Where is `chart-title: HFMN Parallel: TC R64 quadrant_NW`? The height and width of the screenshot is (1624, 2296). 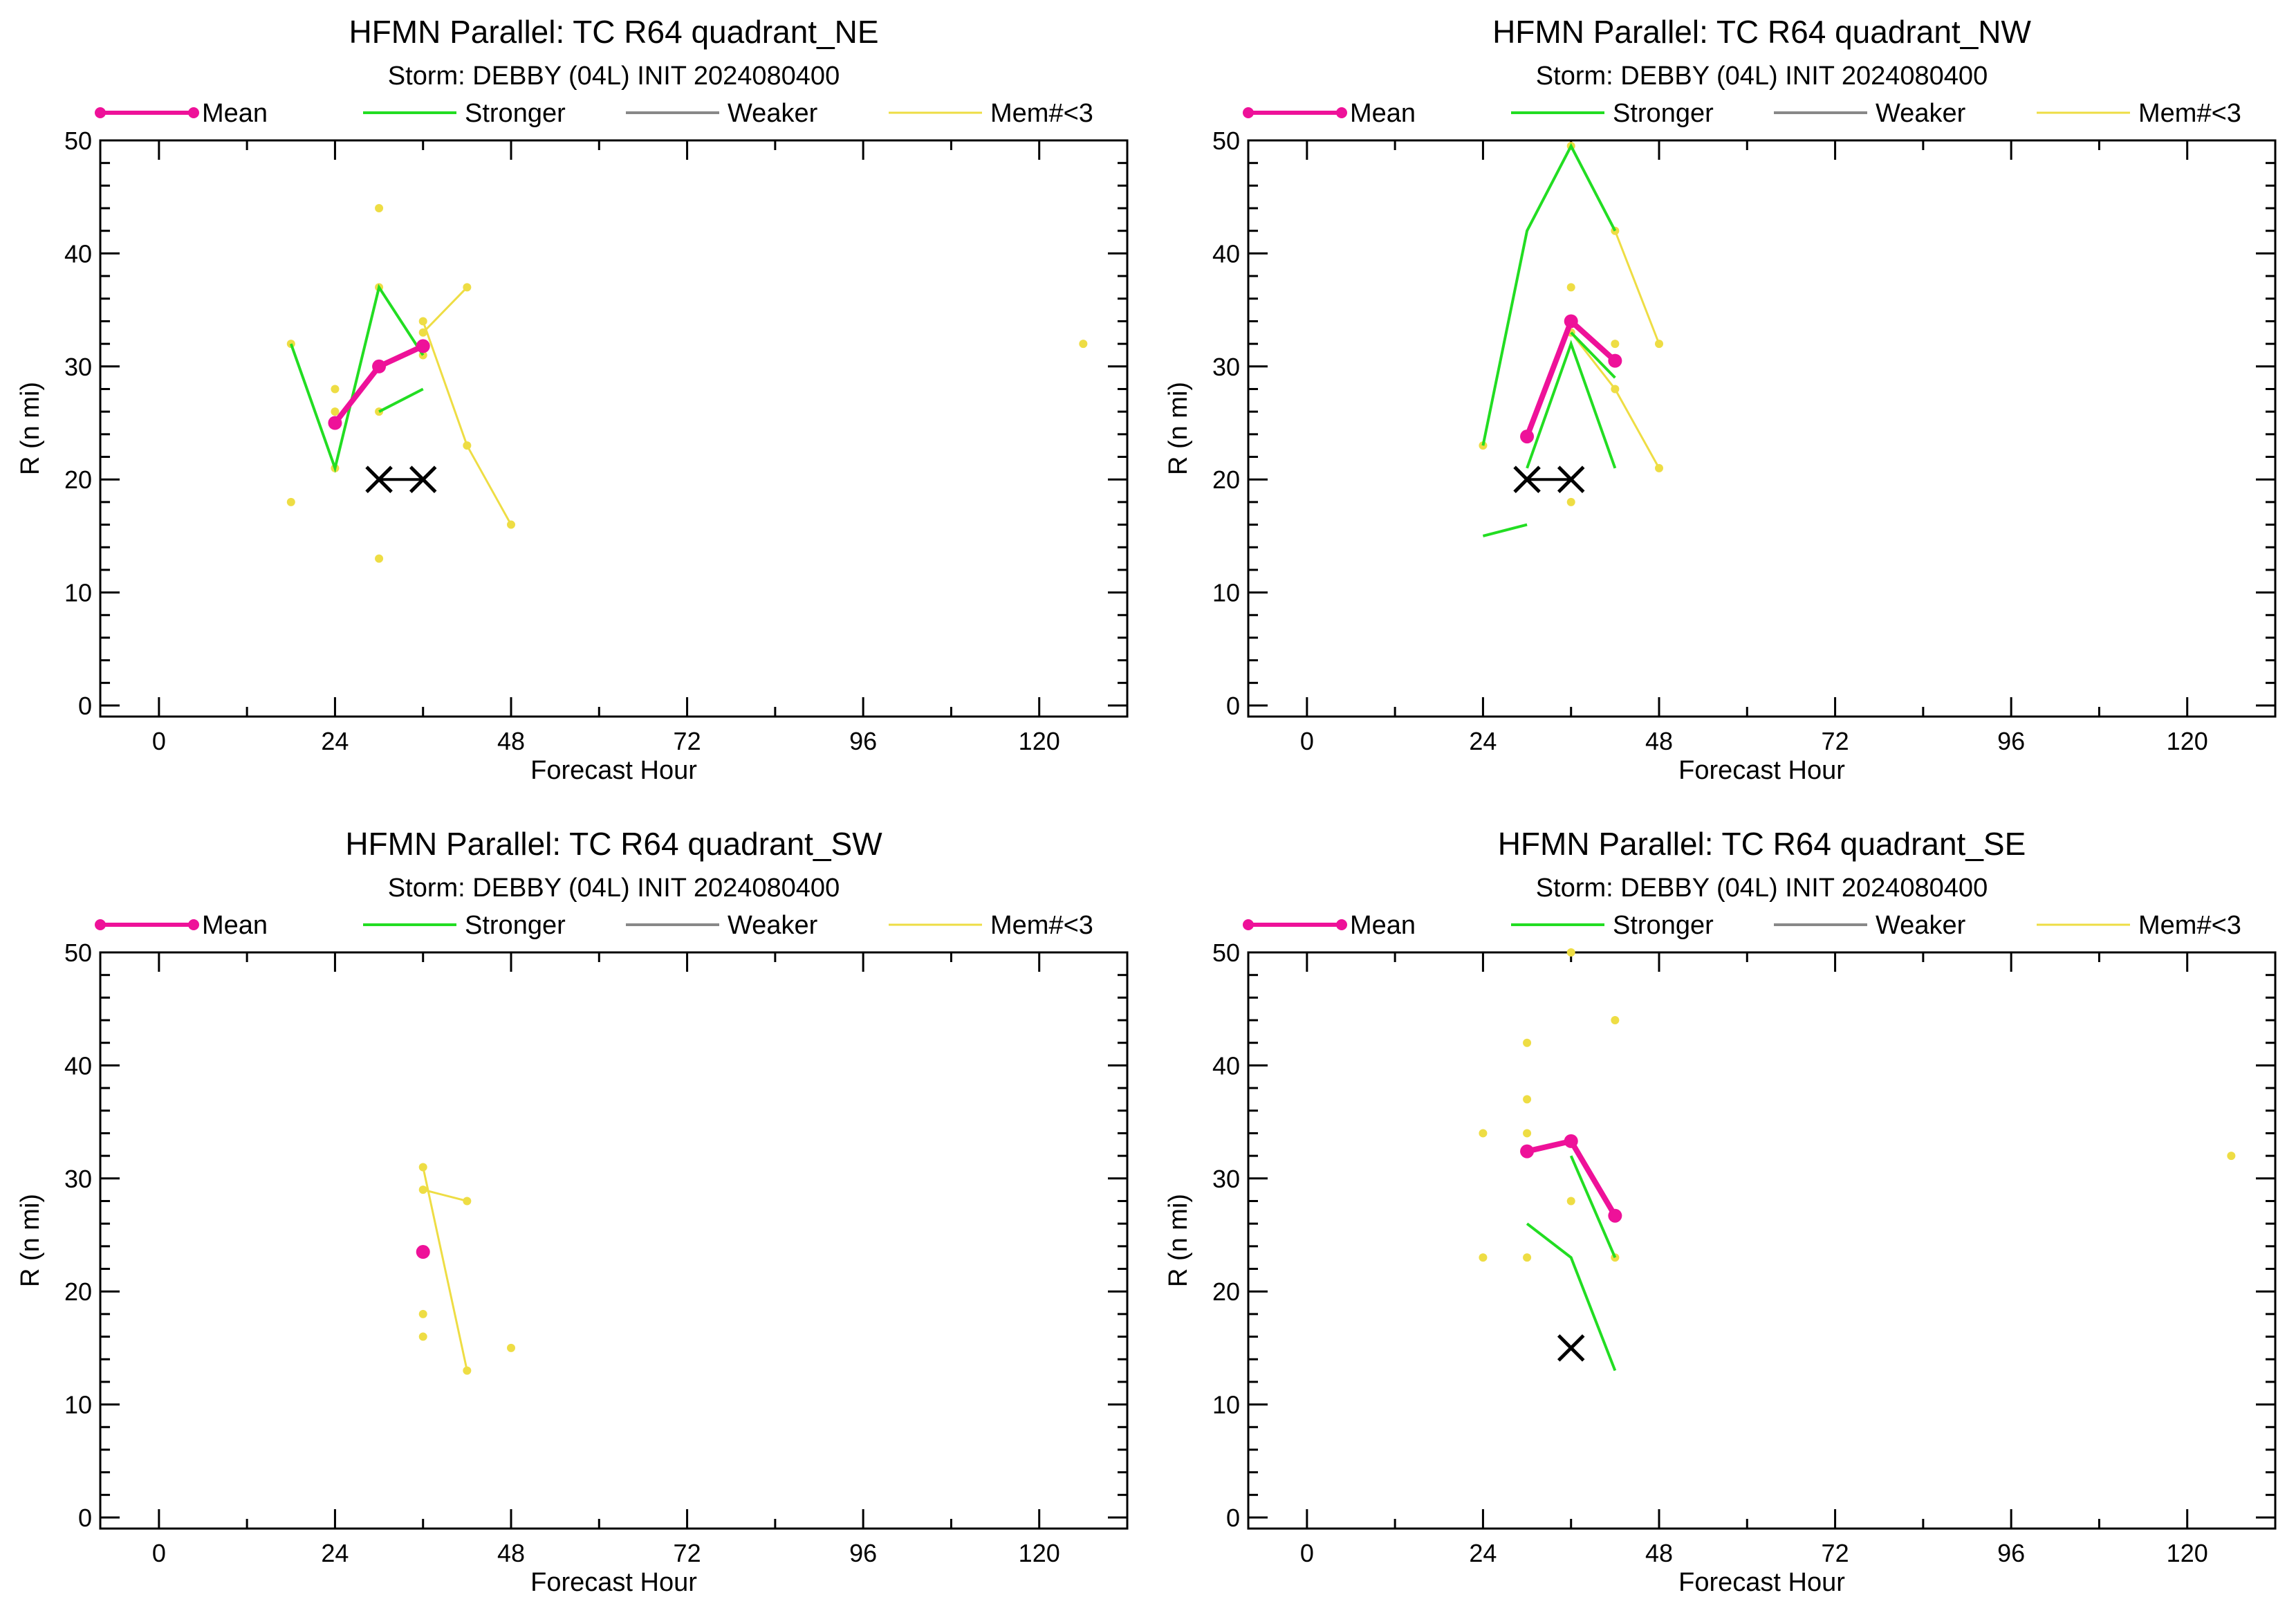
chart-title: HFMN Parallel: TC R64 quadrant_NW is located at coordinates (1762, 32).